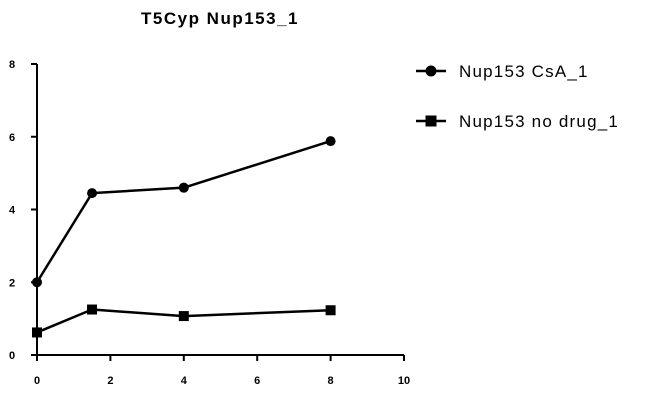 The image size is (668, 396). I want to click on legend: Nup153 CsA_1 Nup153 no drug_1, so click(517, 96).